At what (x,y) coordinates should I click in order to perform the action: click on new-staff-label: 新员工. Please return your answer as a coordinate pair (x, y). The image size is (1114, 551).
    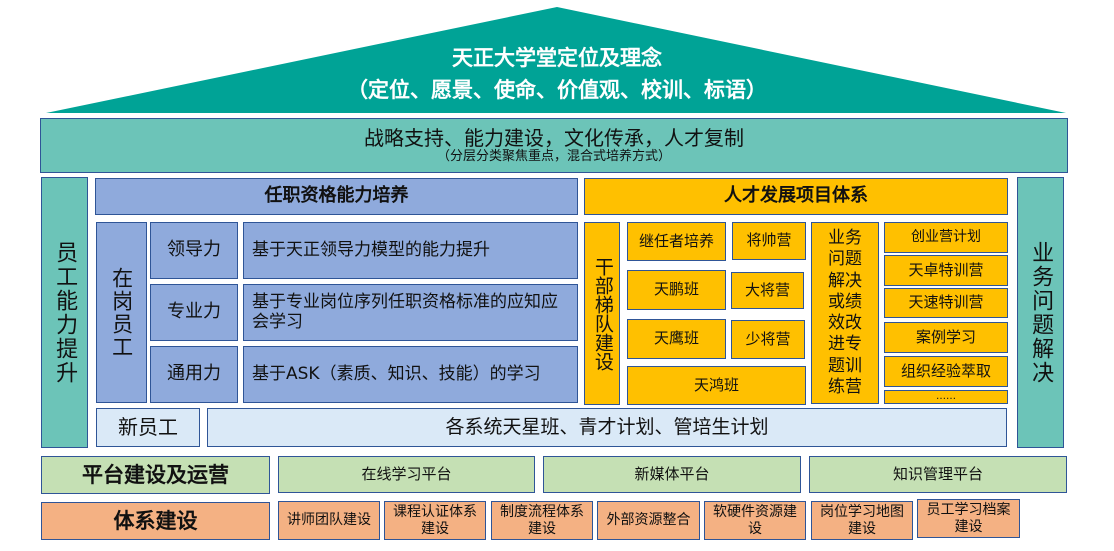
    Looking at the image, I should click on (148, 427).